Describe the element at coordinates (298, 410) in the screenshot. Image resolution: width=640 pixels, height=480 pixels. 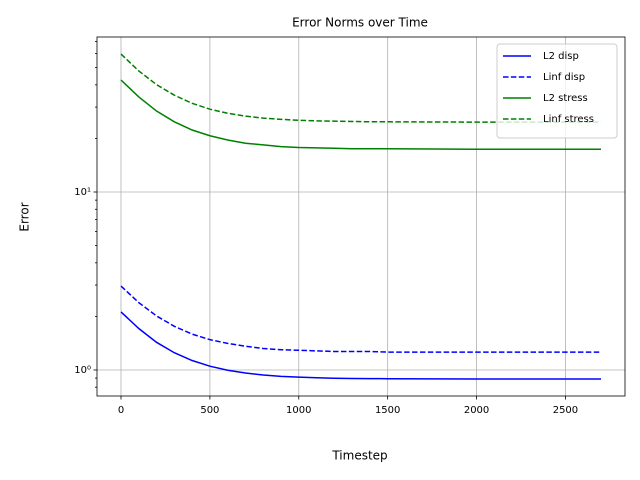
I see `x-tick-label: 1000` at that location.